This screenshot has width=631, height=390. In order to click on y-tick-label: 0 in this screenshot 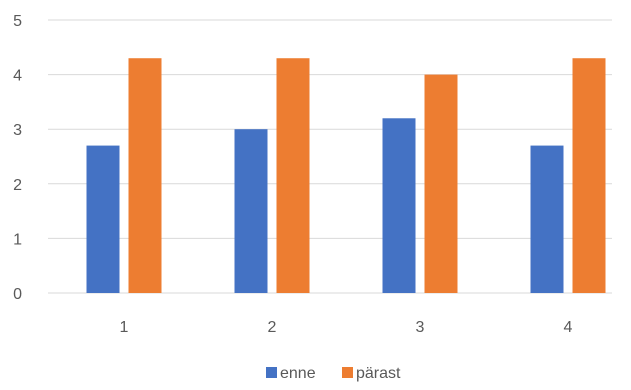, I will do `click(17, 294)`.